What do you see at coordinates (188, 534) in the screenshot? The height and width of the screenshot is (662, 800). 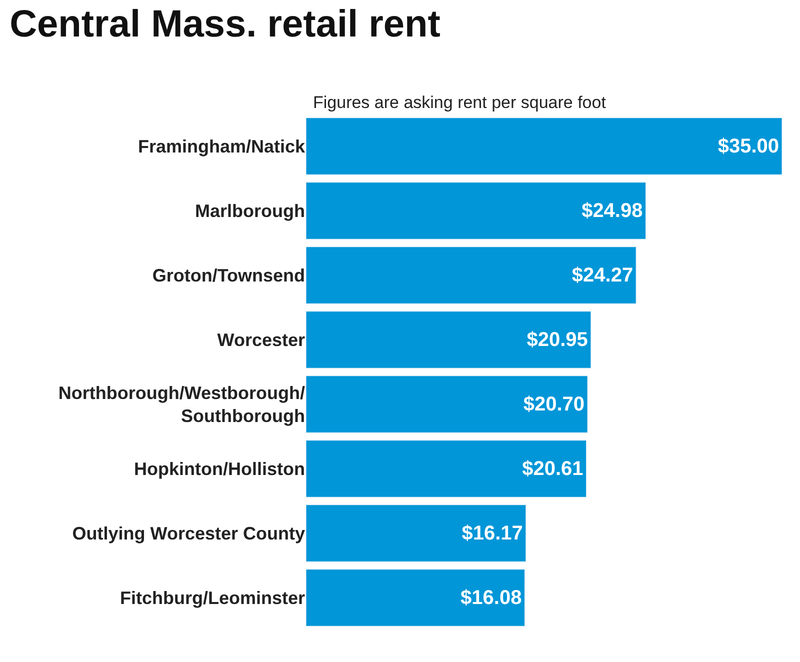 I see `y-tick-label: Outlying Worcester County` at bounding box center [188, 534].